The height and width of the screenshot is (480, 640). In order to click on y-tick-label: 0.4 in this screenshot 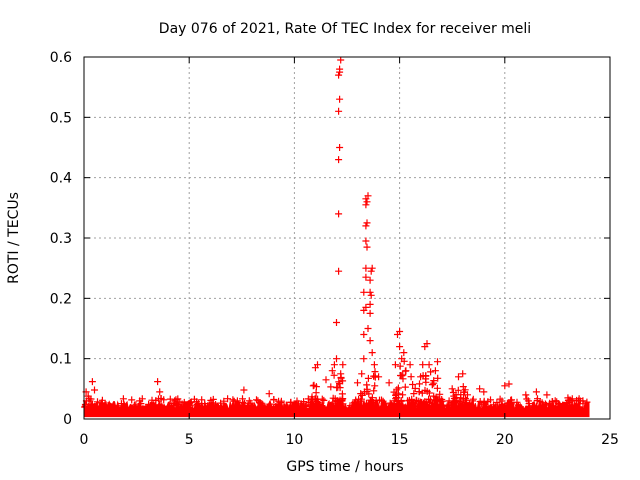, I will do `click(61, 179)`.